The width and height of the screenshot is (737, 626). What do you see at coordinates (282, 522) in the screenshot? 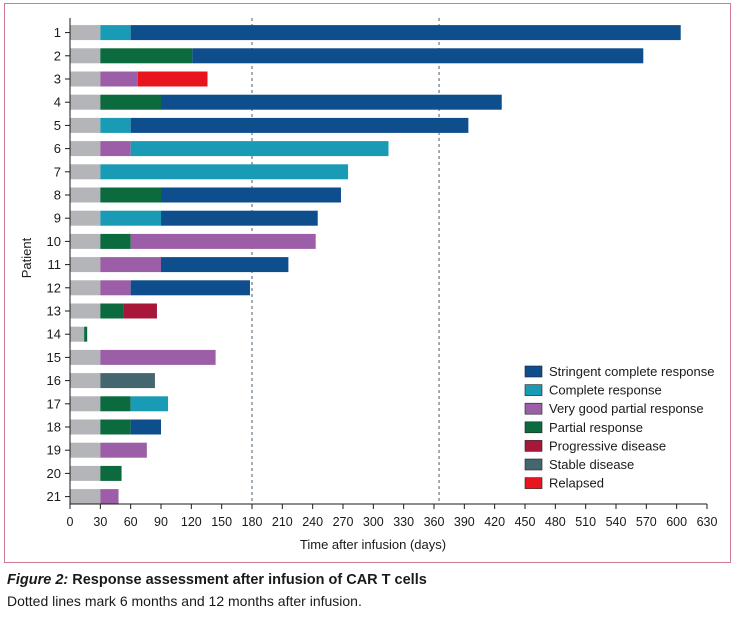
I see `x-tick-label: 210` at bounding box center [282, 522].